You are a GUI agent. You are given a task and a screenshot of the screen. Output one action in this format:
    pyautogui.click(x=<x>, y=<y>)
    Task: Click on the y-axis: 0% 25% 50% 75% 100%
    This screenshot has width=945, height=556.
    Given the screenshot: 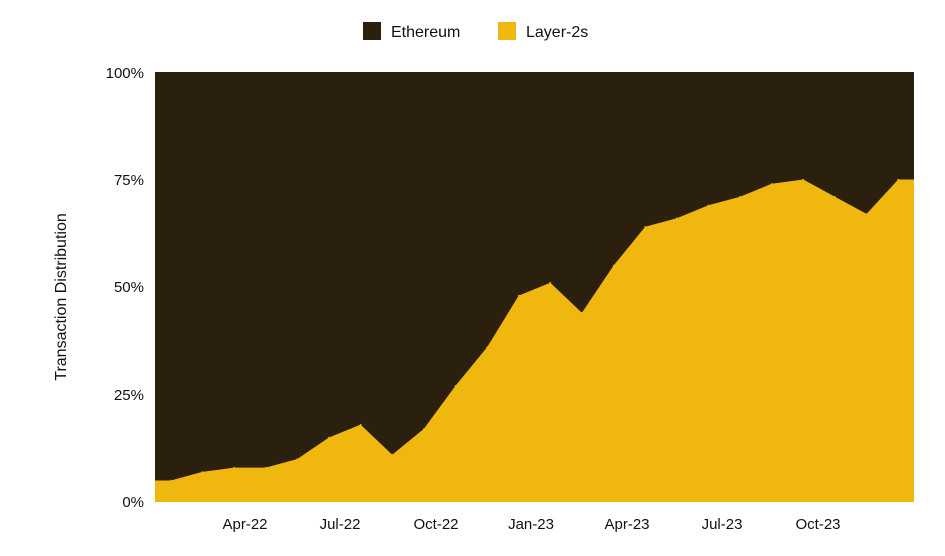 What is the action you would take?
    pyautogui.click(x=125, y=288)
    